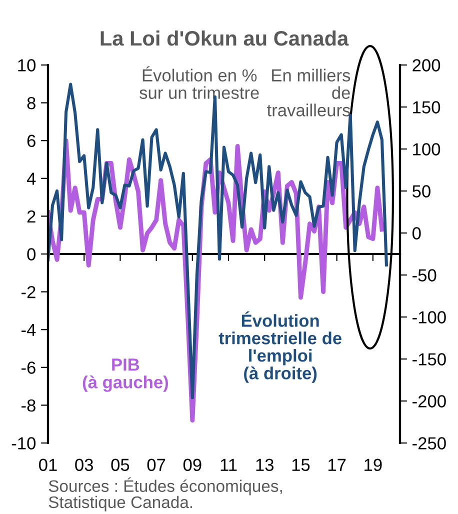 This screenshot has width=458, height=514. I want to click on y2-tick-label: 100, so click(426, 149).